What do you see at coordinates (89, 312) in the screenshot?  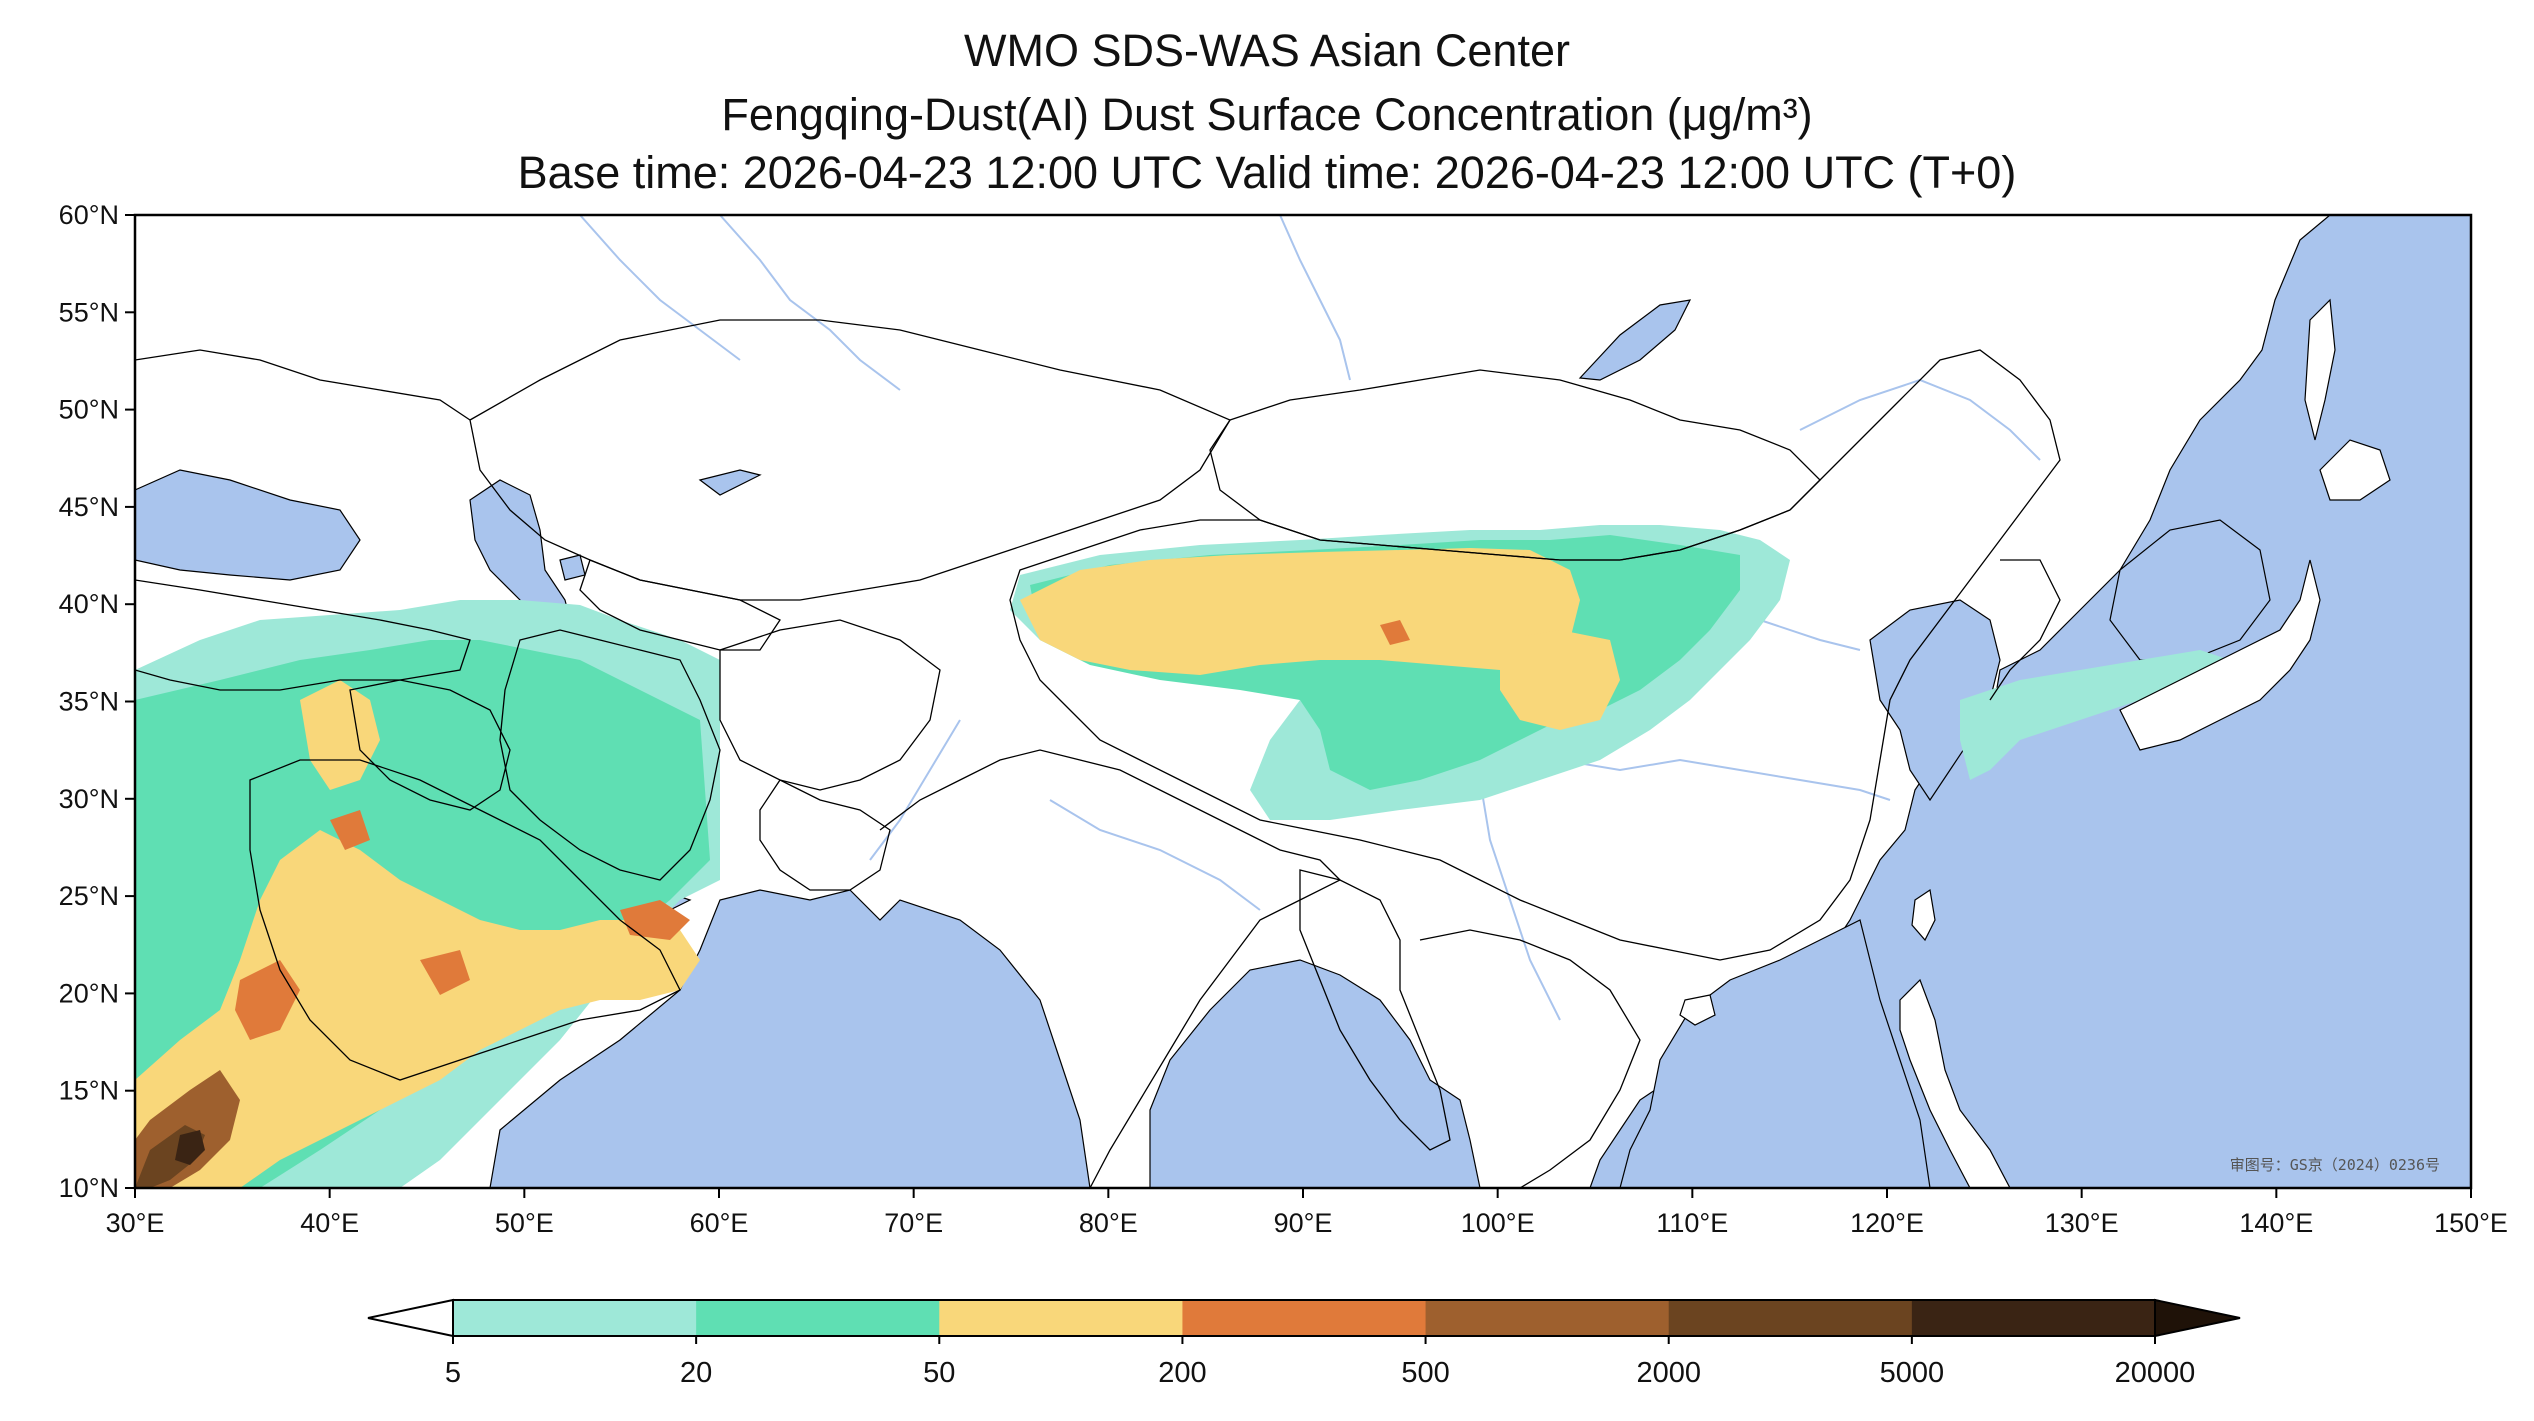 I see `y-tick-label: 55°N` at bounding box center [89, 312].